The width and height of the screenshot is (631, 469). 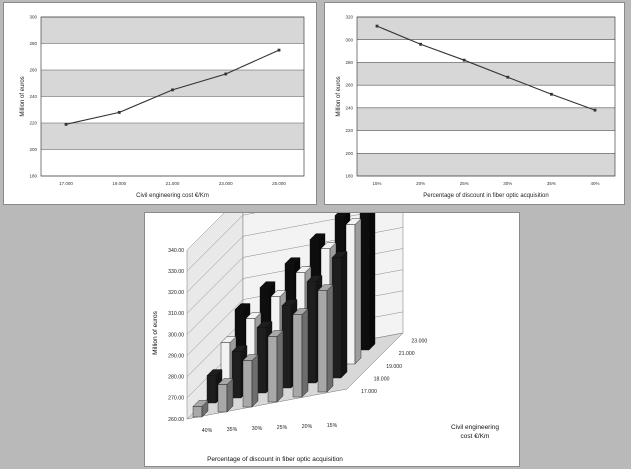 I want to click on y-tick-label: 280.00, so click(x=176, y=378).